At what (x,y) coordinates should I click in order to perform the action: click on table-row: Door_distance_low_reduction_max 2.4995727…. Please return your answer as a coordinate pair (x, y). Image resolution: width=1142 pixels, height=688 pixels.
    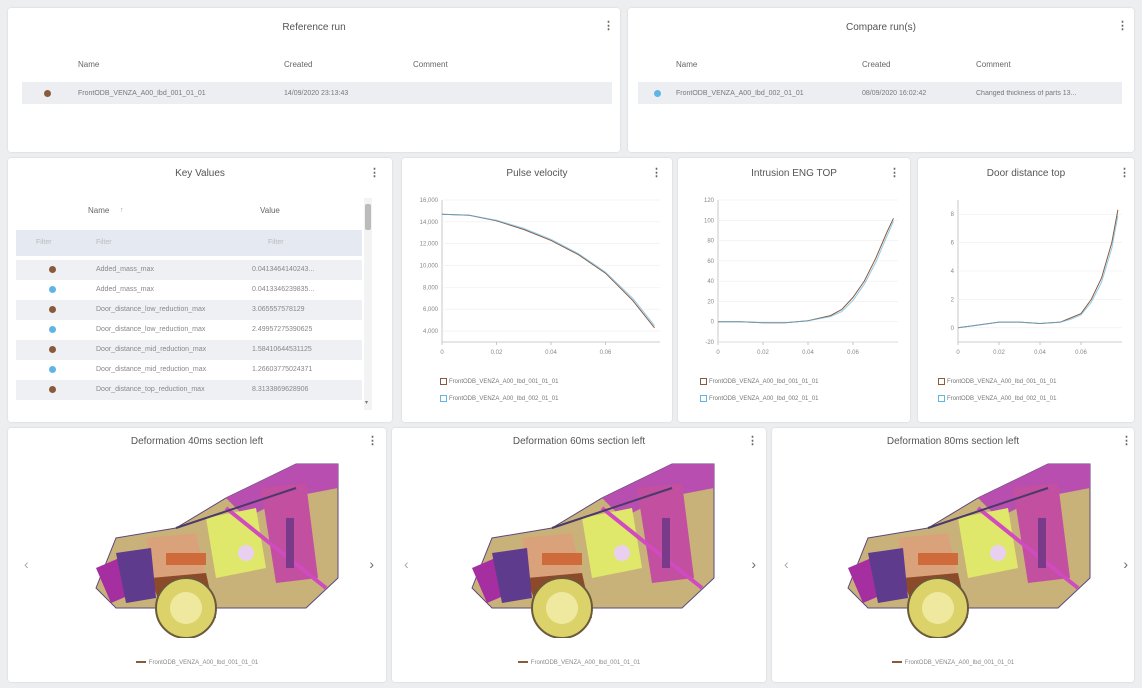
    Looking at the image, I should click on (189, 330).